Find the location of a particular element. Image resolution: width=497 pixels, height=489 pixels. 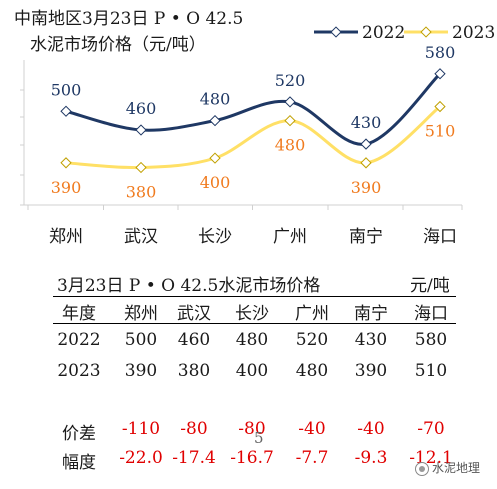

table-cell: -17.4 is located at coordinates (194, 458).